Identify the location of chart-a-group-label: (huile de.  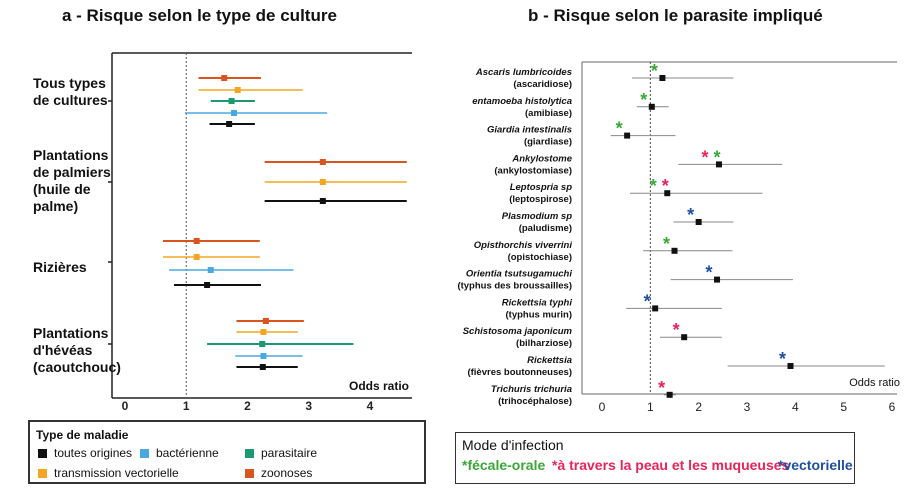
(62, 189).